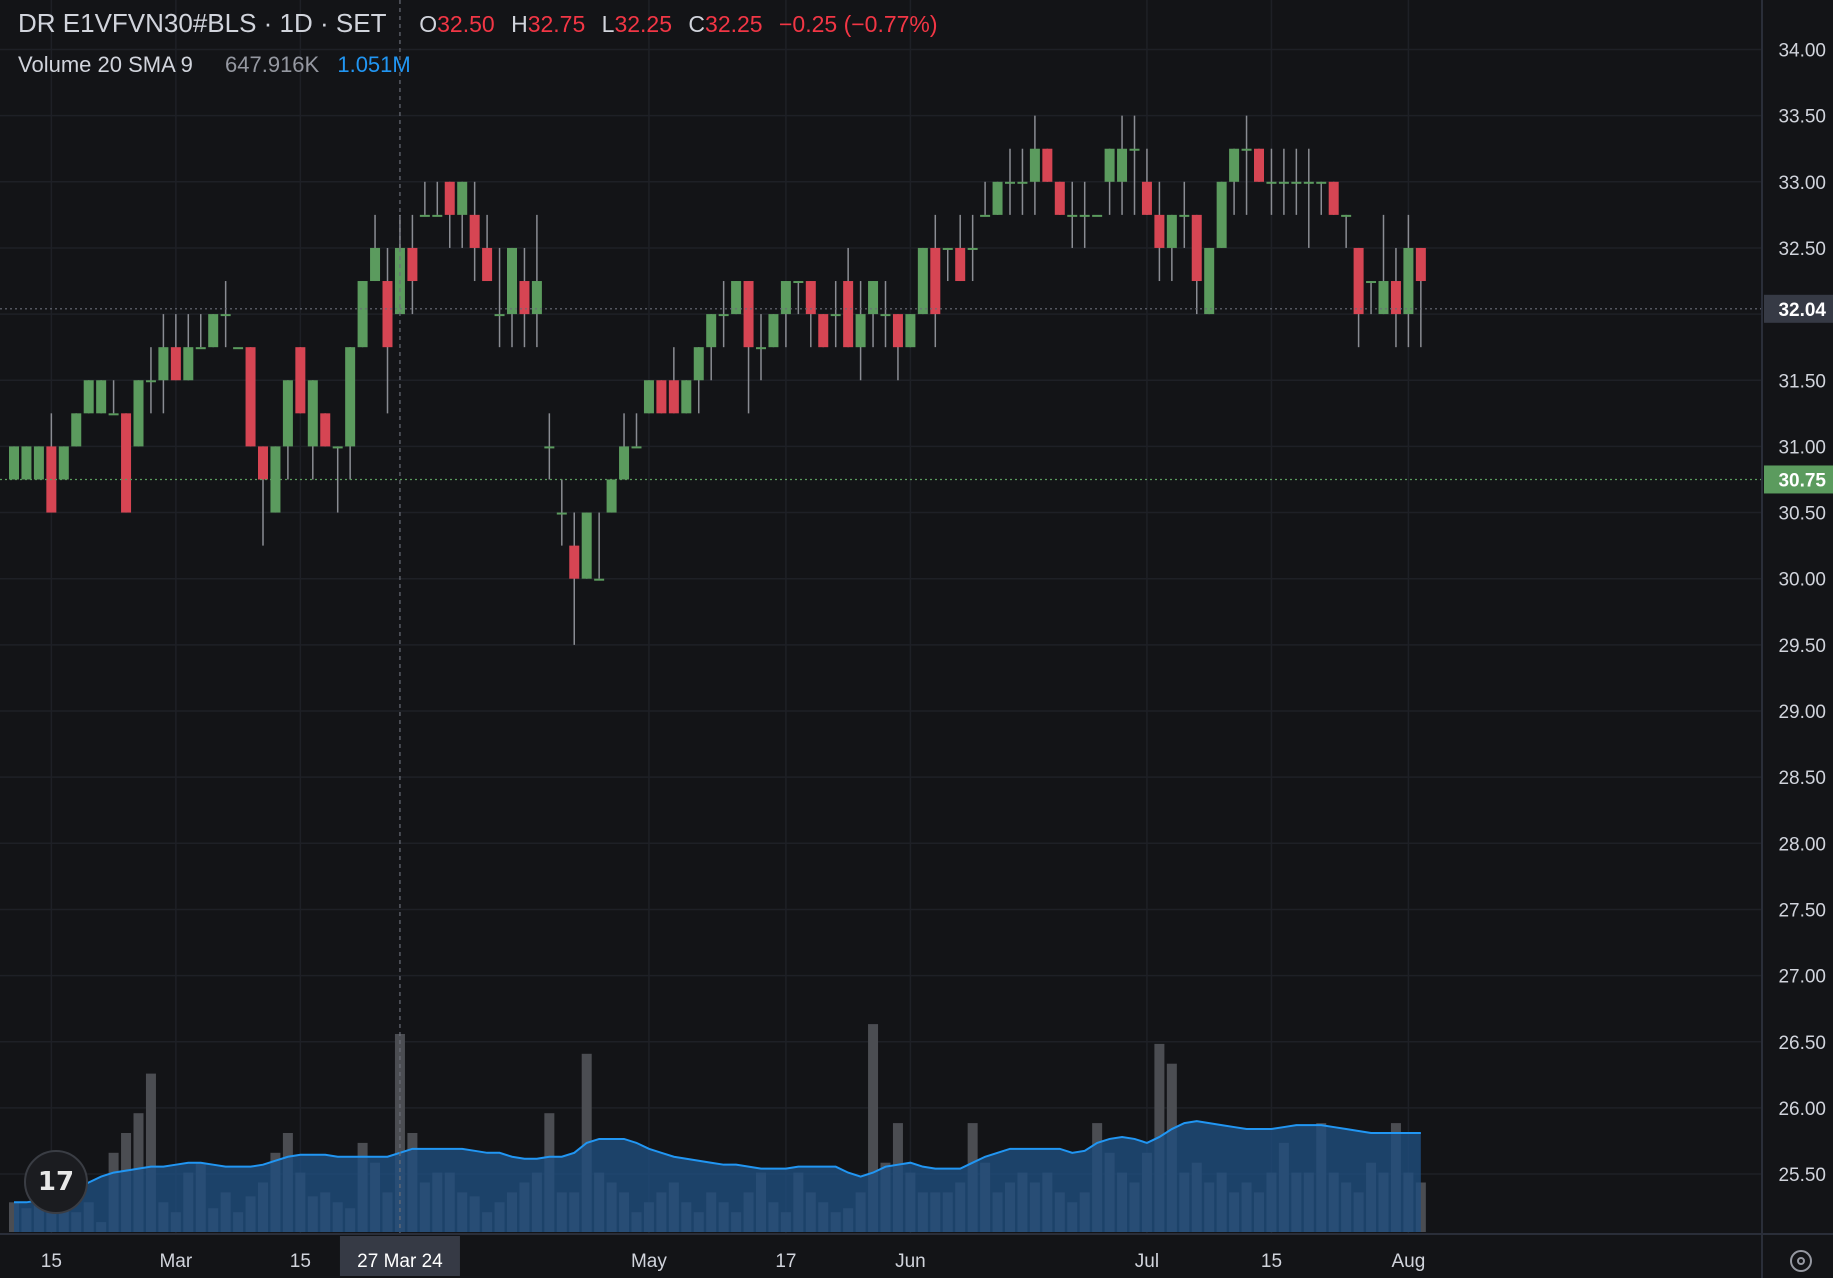  What do you see at coordinates (1802, 480) in the screenshot?
I see `price-label: 30.75` at bounding box center [1802, 480].